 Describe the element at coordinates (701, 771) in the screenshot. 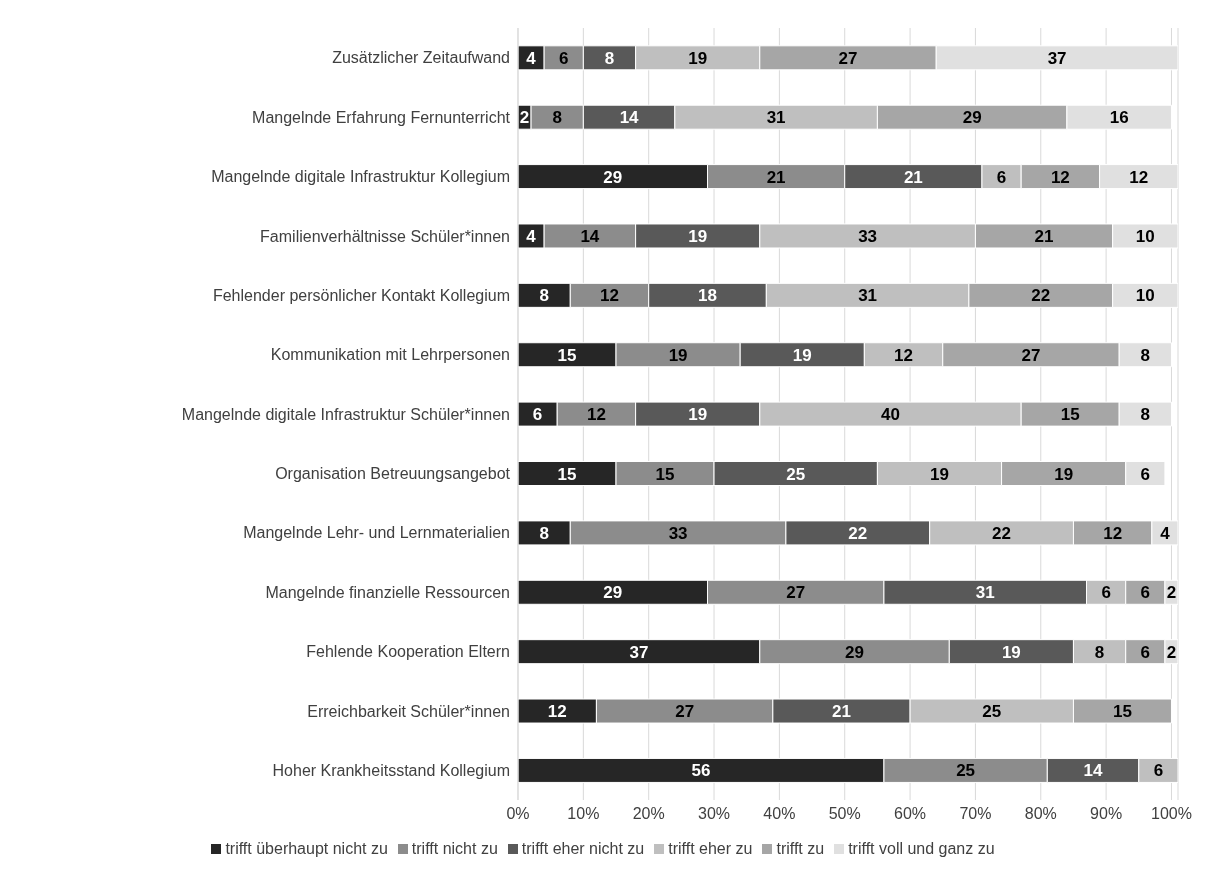

I see `data-label: 56` at that location.